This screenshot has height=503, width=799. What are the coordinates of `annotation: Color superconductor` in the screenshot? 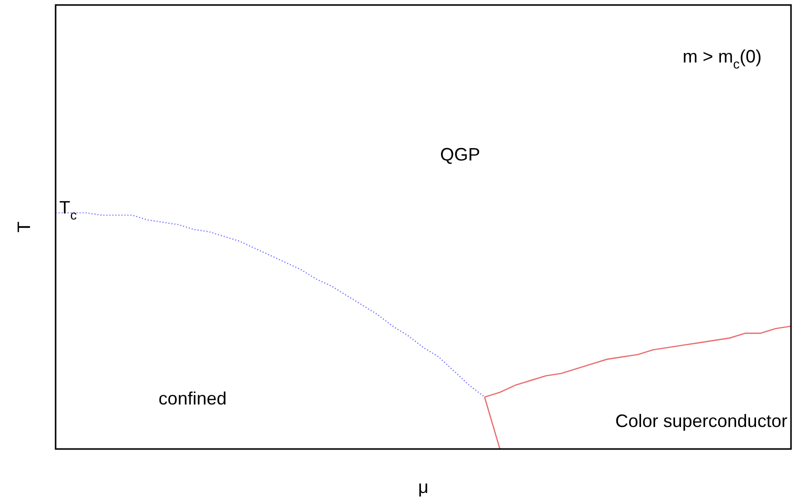 It's located at (701, 420).